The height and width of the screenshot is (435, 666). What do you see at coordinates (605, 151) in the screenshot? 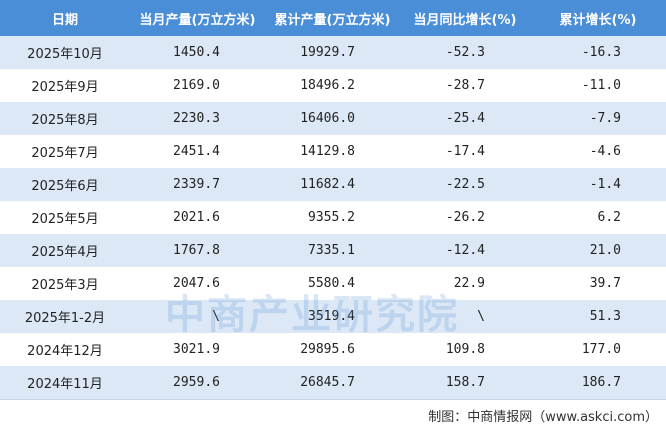
I see `value-cell: -4.6` at bounding box center [605, 151].